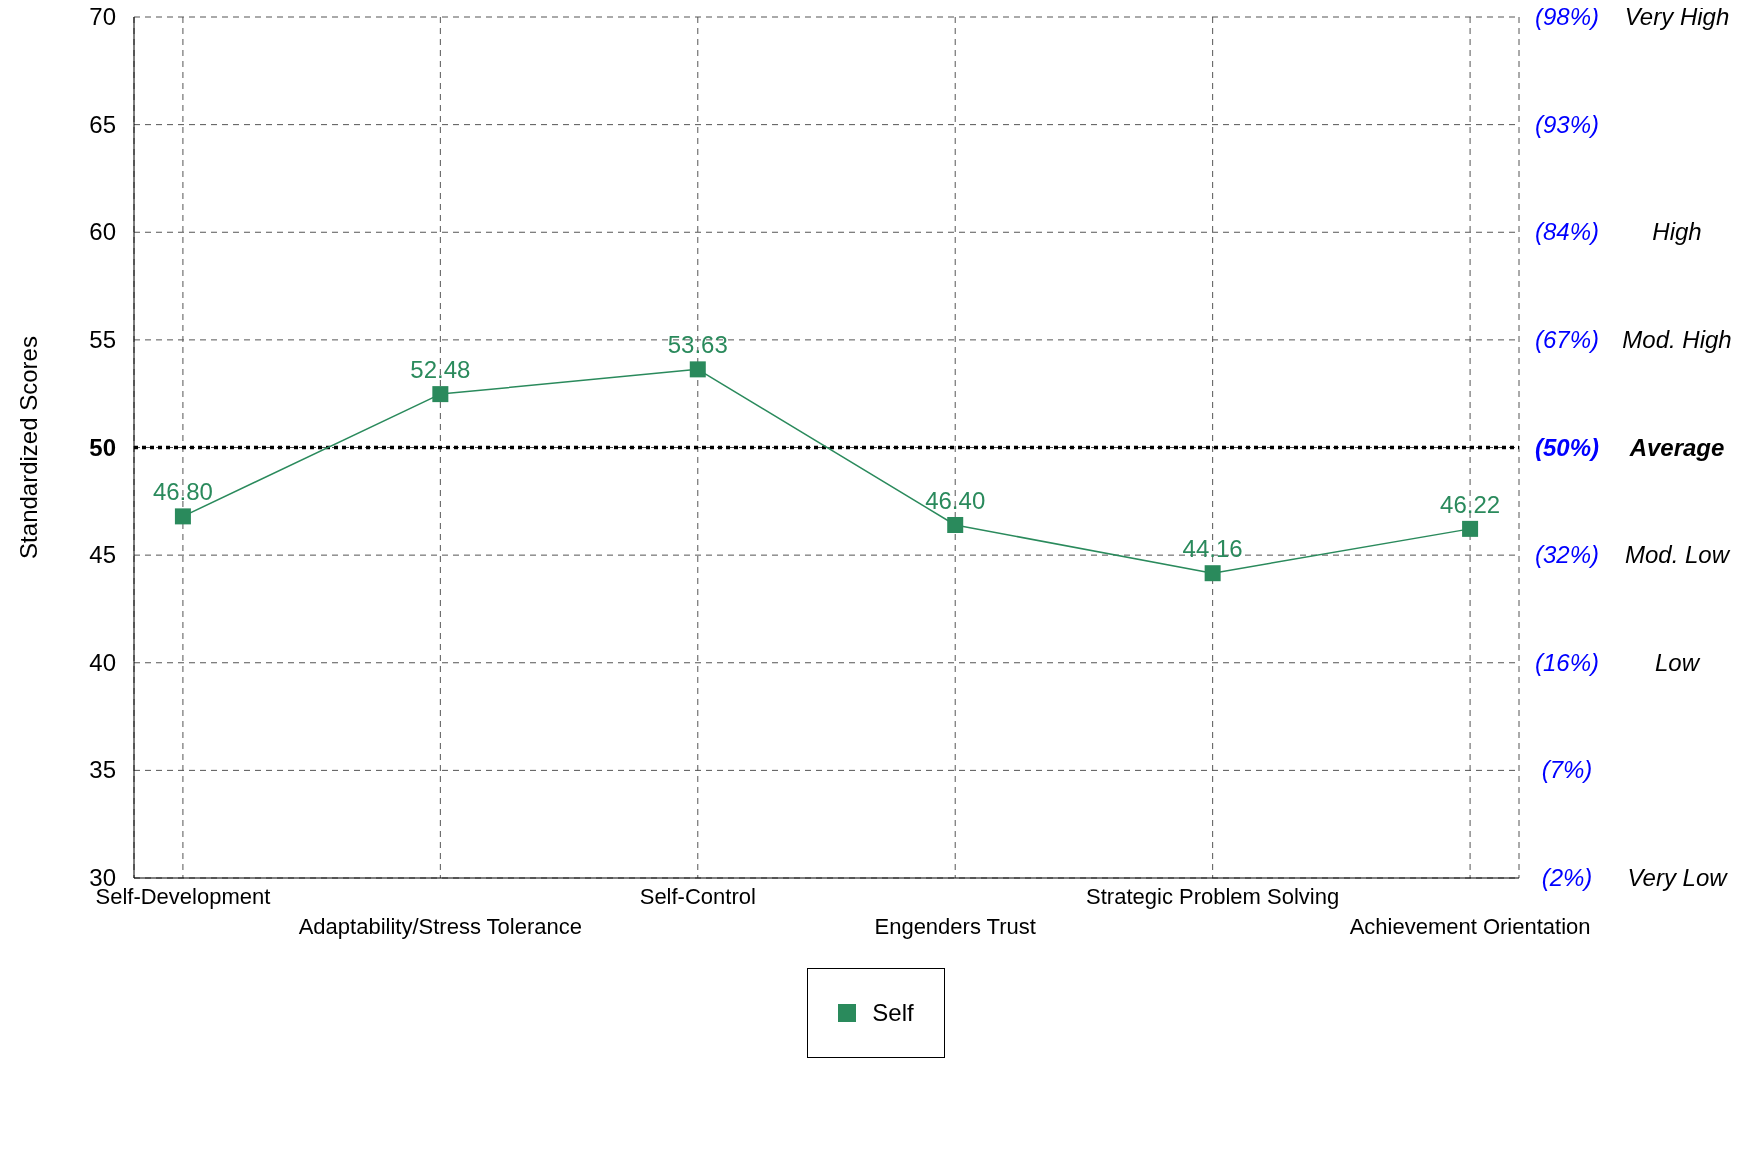  What do you see at coordinates (1677, 16) in the screenshot?
I see `text: Very High` at bounding box center [1677, 16].